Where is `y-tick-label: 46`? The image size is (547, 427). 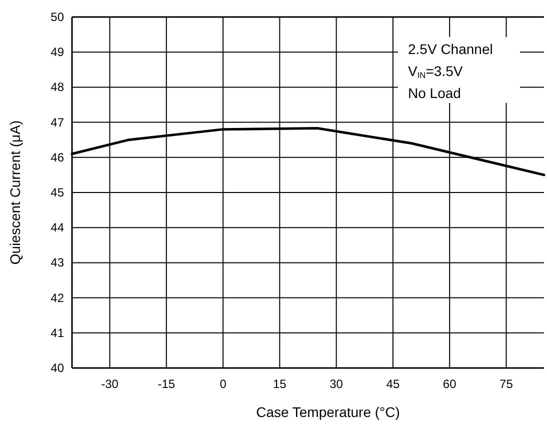
y-tick-label: 46 is located at coordinates (57, 157).